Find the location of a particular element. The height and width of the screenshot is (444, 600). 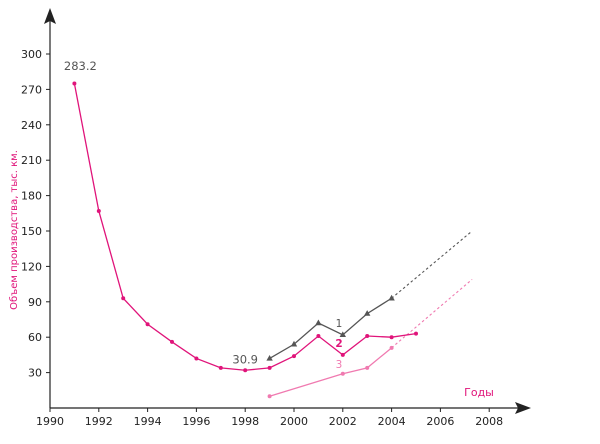

trend-lines is located at coordinates (432, 289).